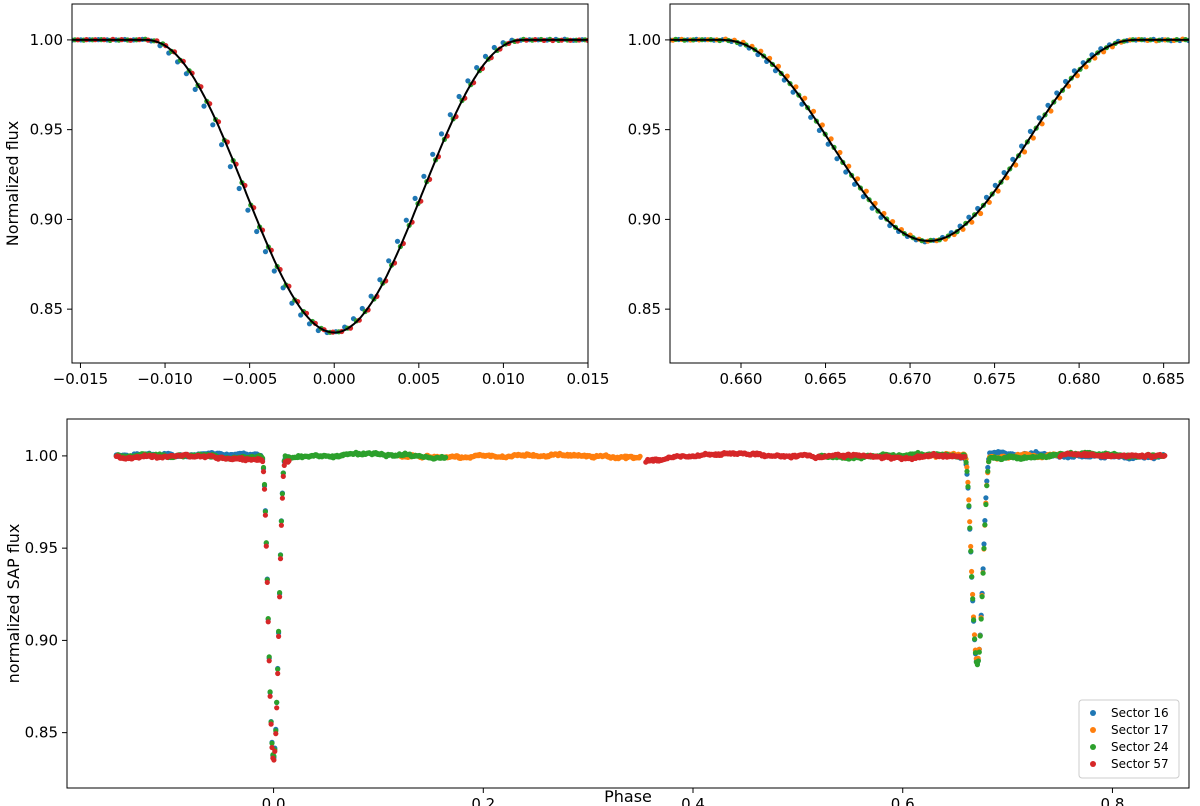  I want to click on x-tick-label: −0.015, so click(81, 379).